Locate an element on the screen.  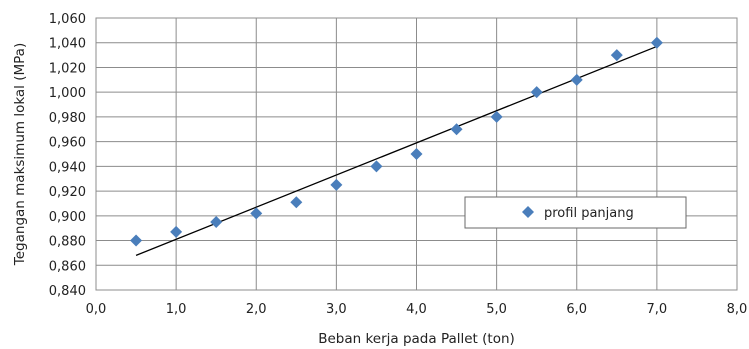
x-tick-label: 0,0 is located at coordinates (96, 309).